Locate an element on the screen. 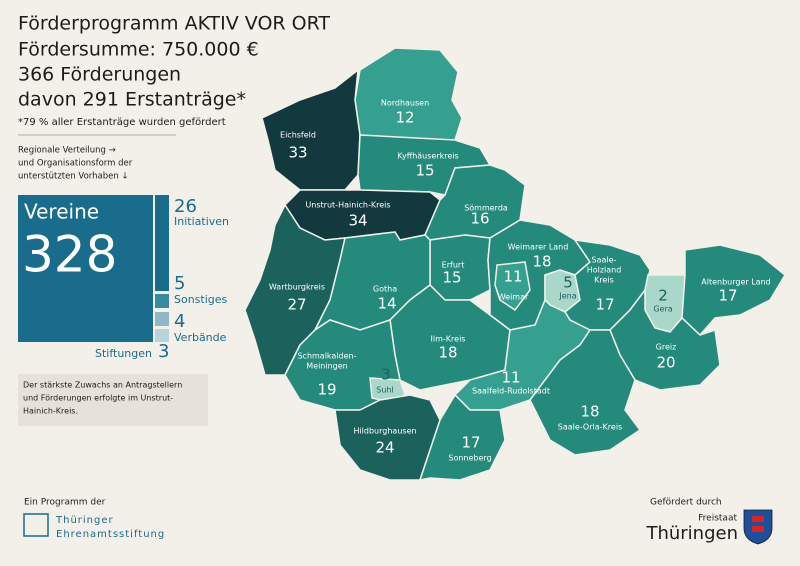 This screenshot has height=566, width=800. region-name: Nordhausen is located at coordinates (405, 103).